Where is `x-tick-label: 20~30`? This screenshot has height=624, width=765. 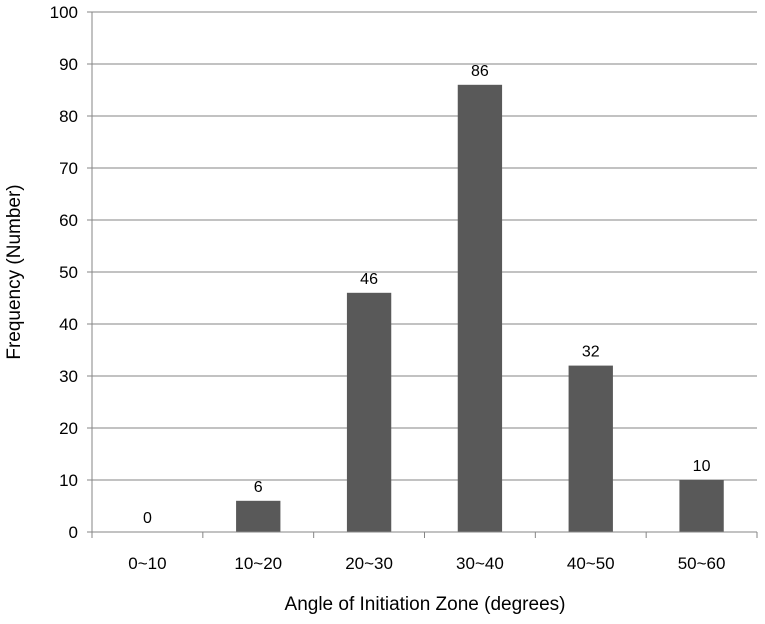
x-tick-label: 20~30 is located at coordinates (369, 563).